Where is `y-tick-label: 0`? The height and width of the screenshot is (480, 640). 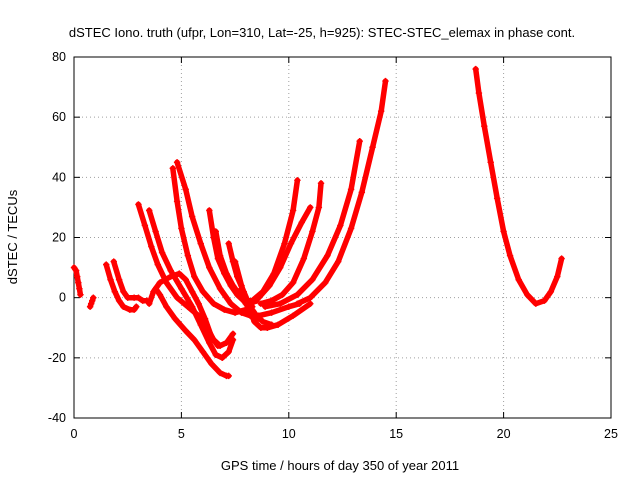
y-tick-label: 0 is located at coordinates (62, 298).